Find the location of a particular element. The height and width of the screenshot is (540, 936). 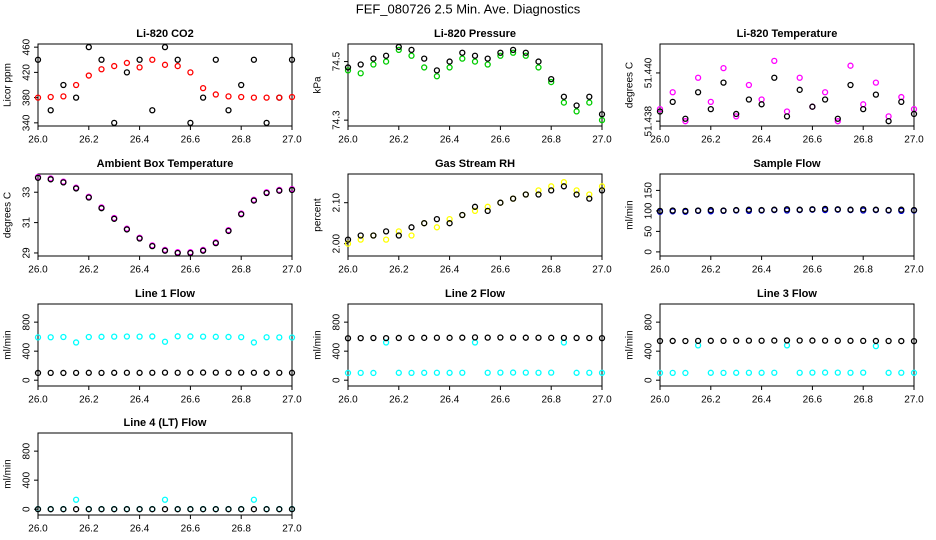

y-tick-label: 31 is located at coordinates (27, 223).